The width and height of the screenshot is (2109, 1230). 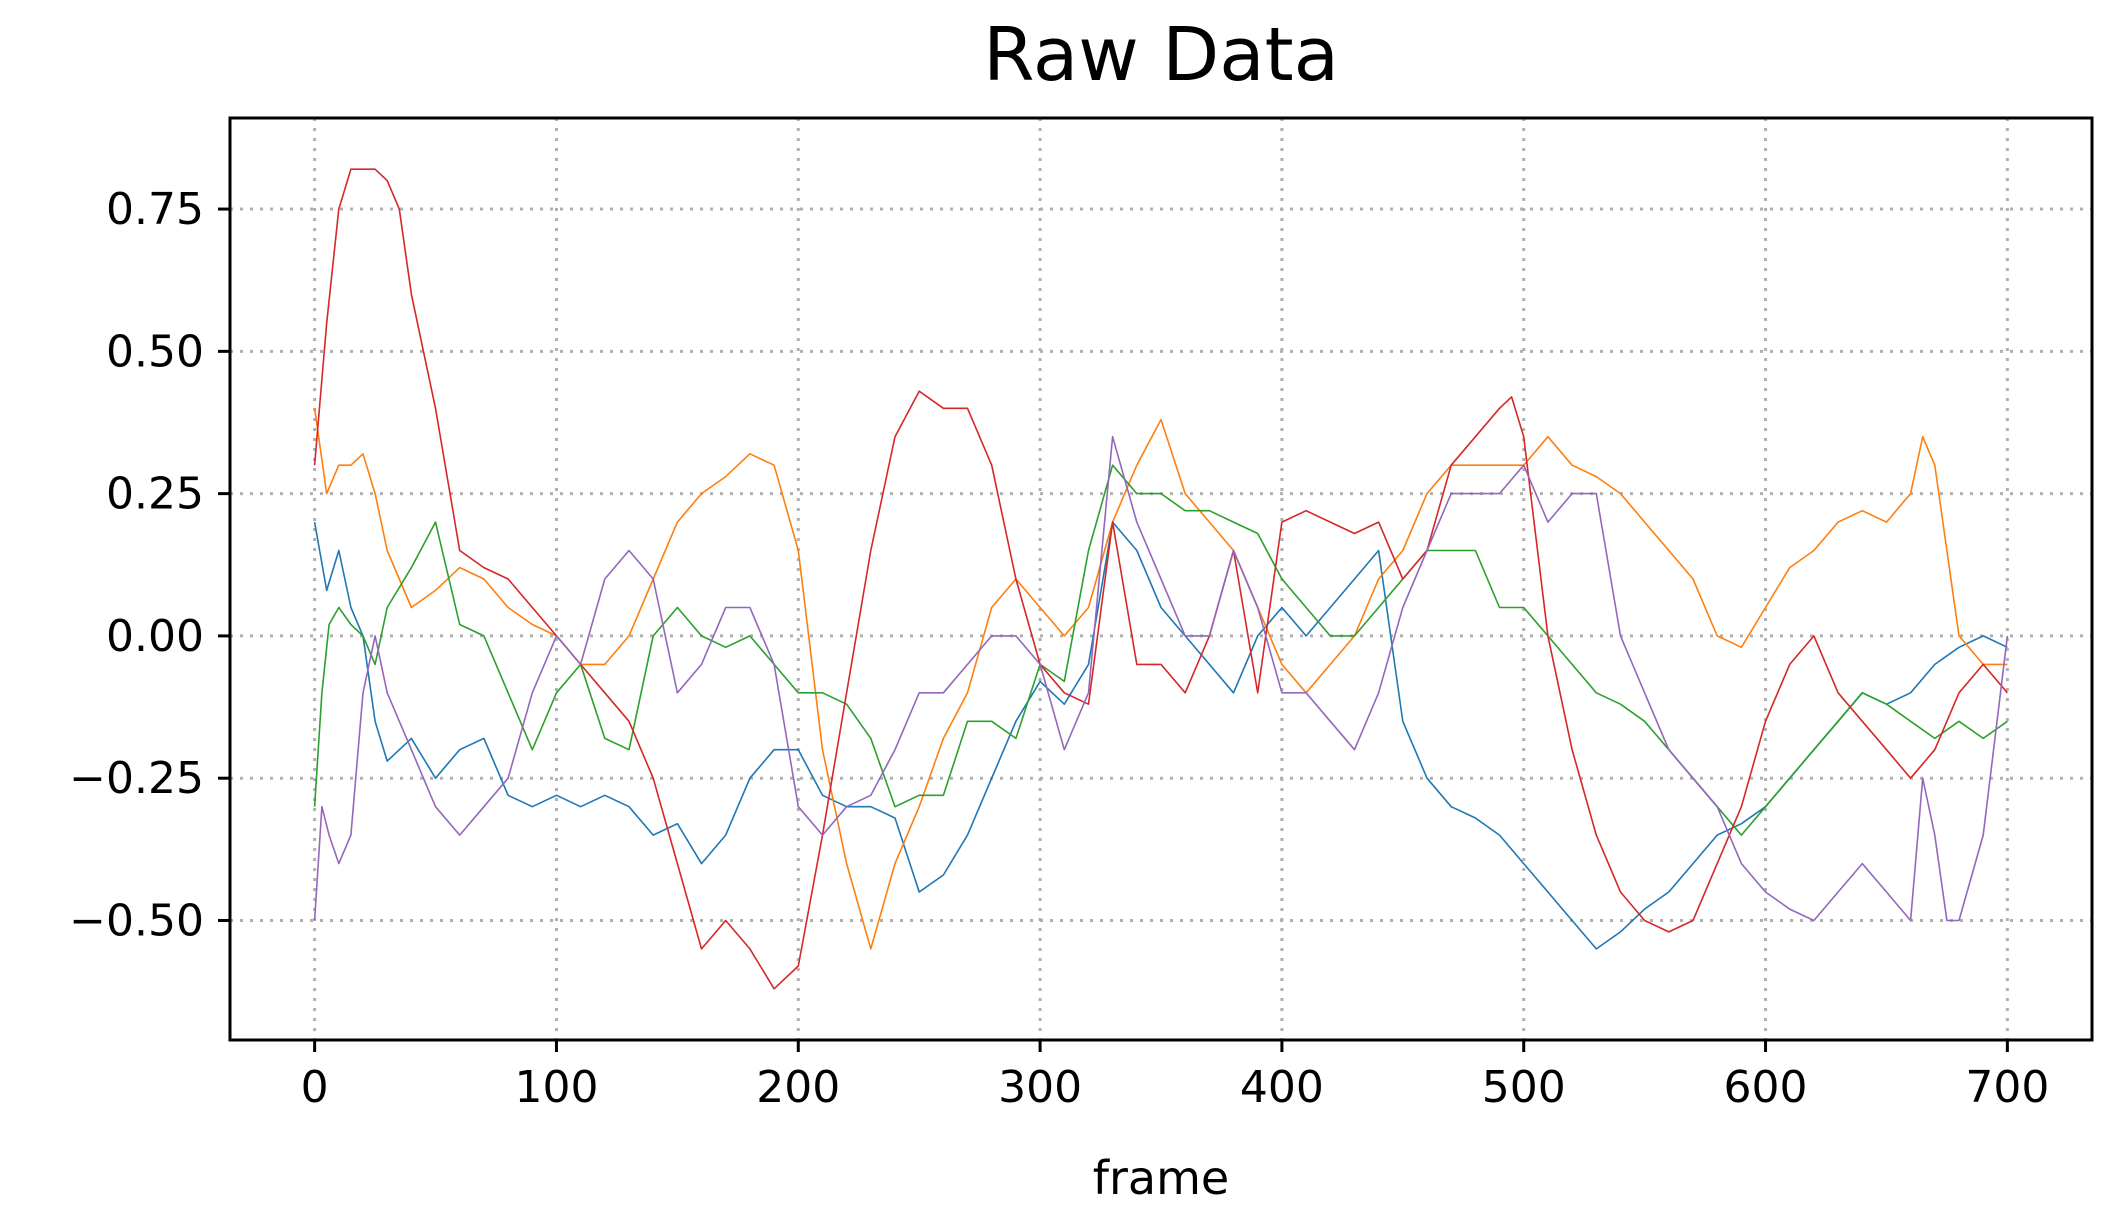 What do you see at coordinates (1524, 1087) in the screenshot?
I see `x-tick-label: 500` at bounding box center [1524, 1087].